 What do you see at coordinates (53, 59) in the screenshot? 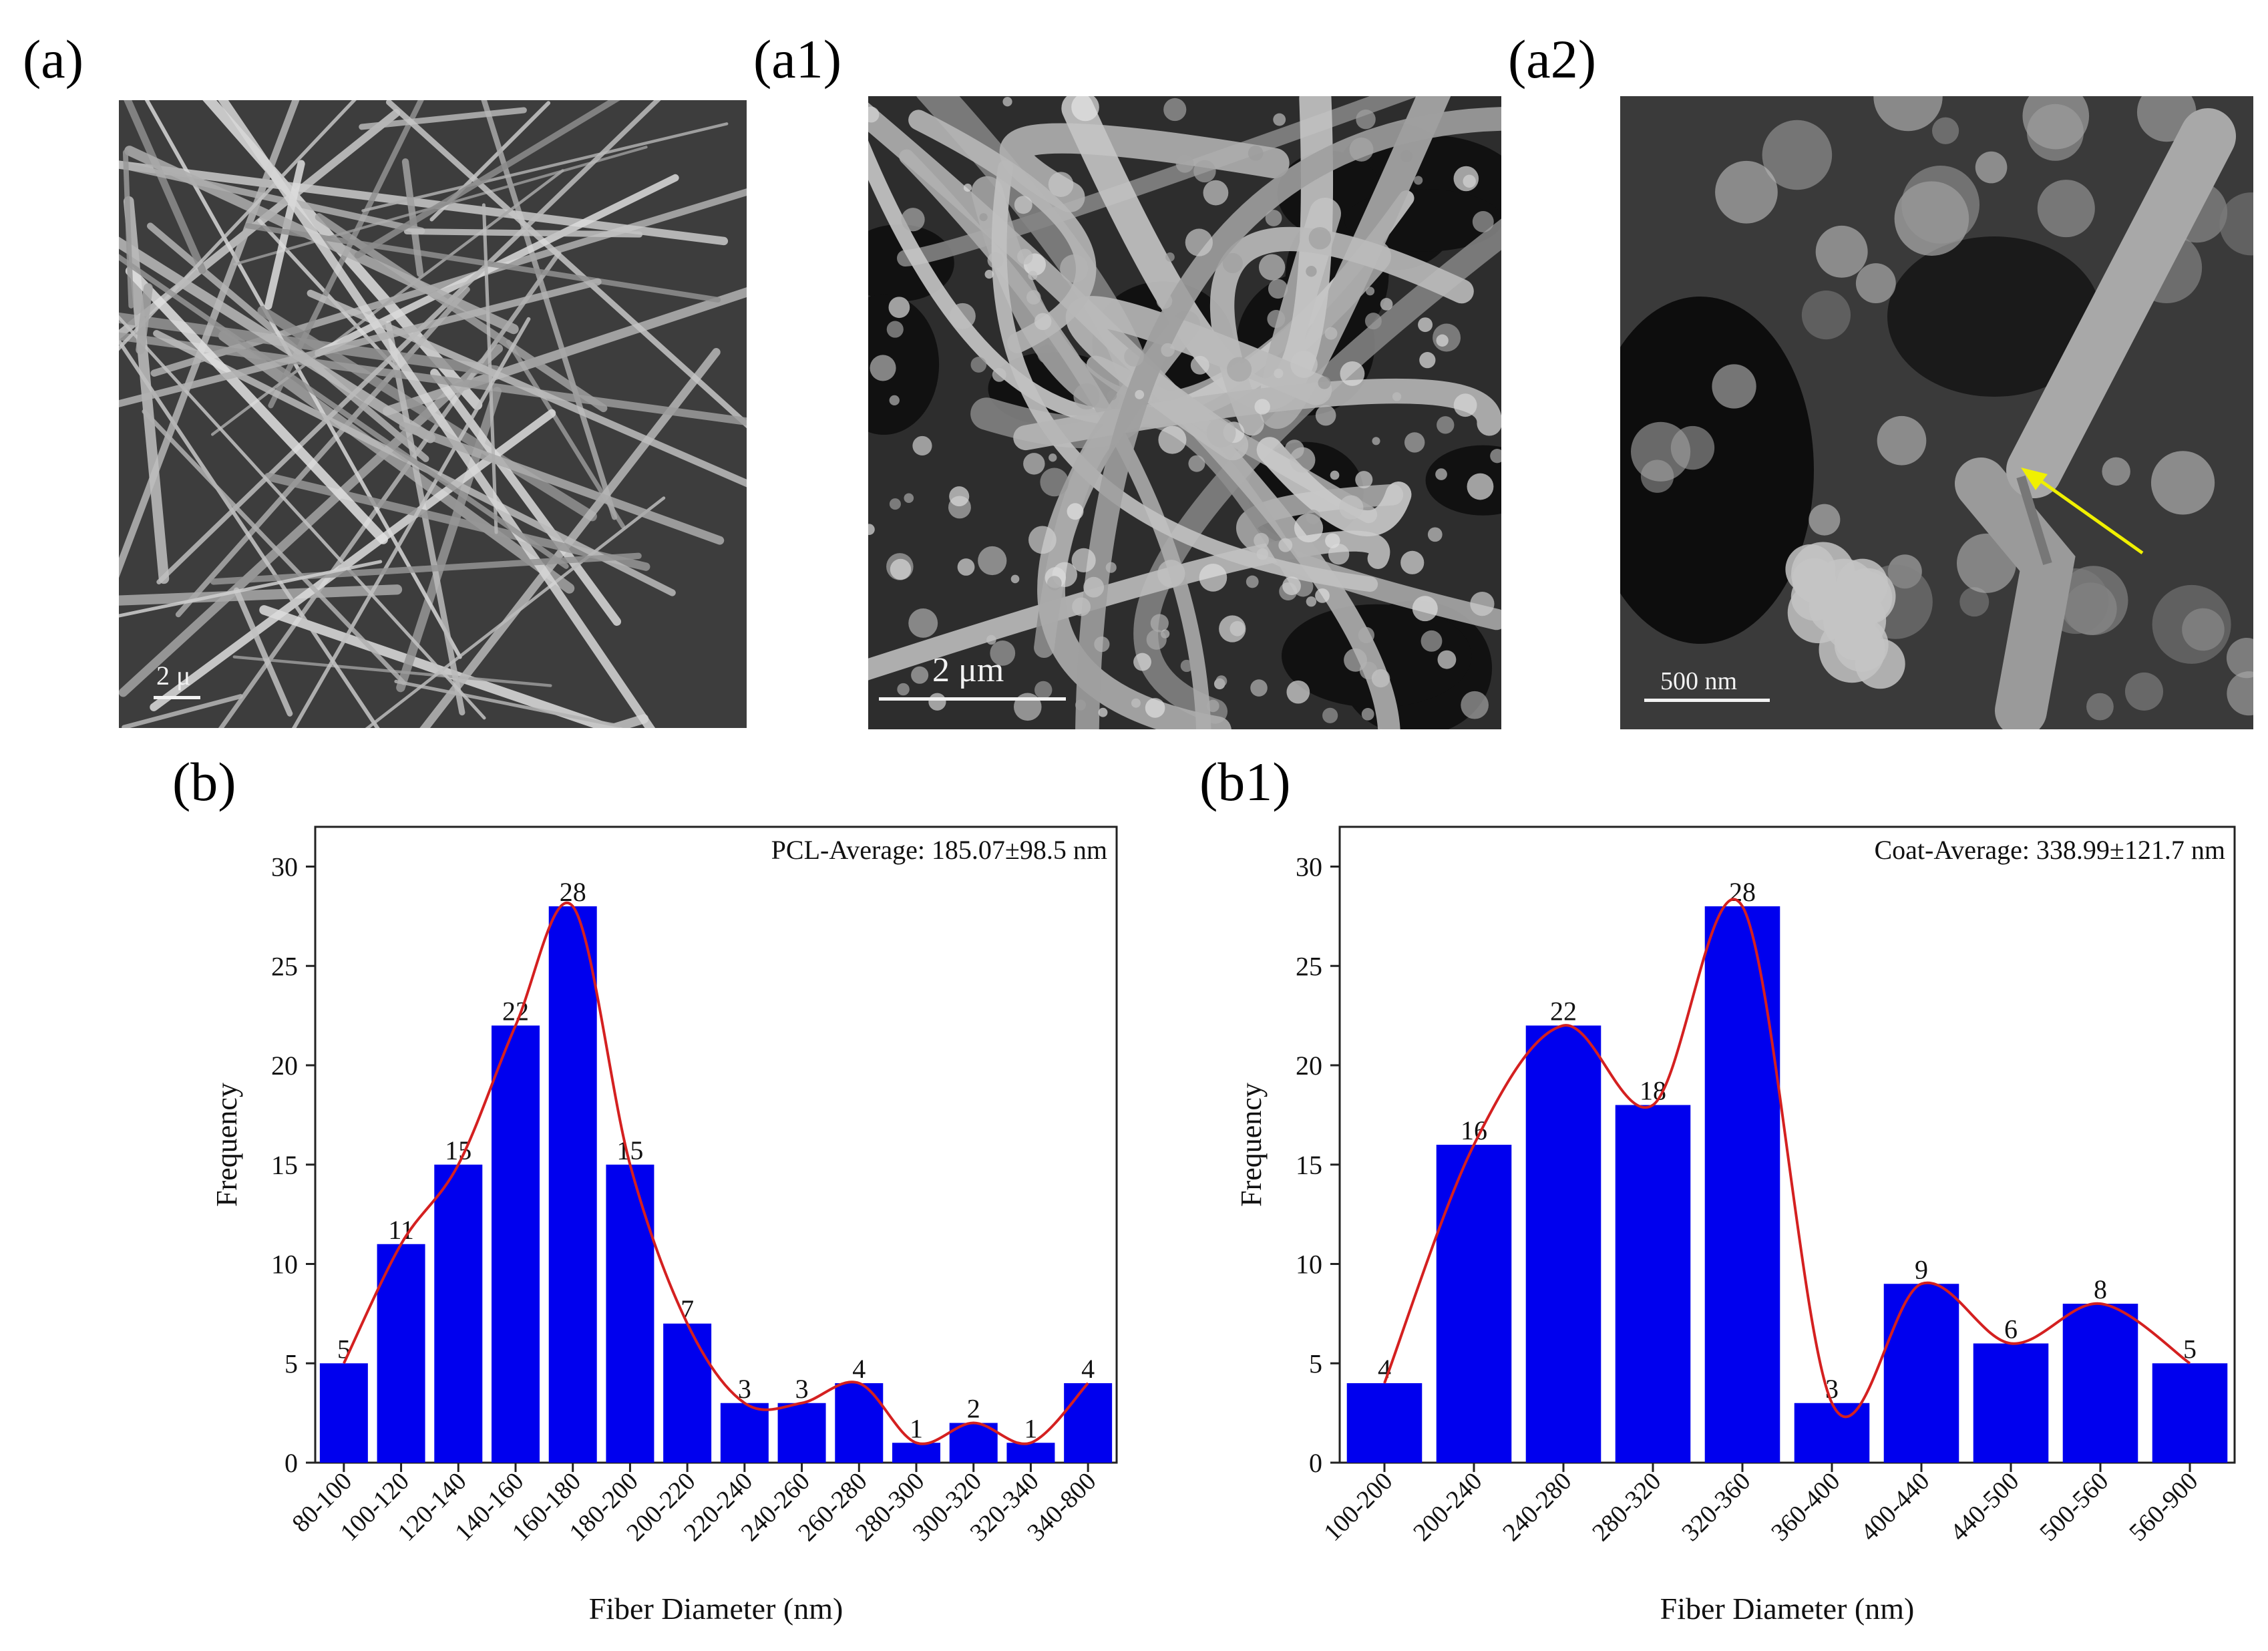
I see `panel-label-a: (a)` at bounding box center [53, 59].